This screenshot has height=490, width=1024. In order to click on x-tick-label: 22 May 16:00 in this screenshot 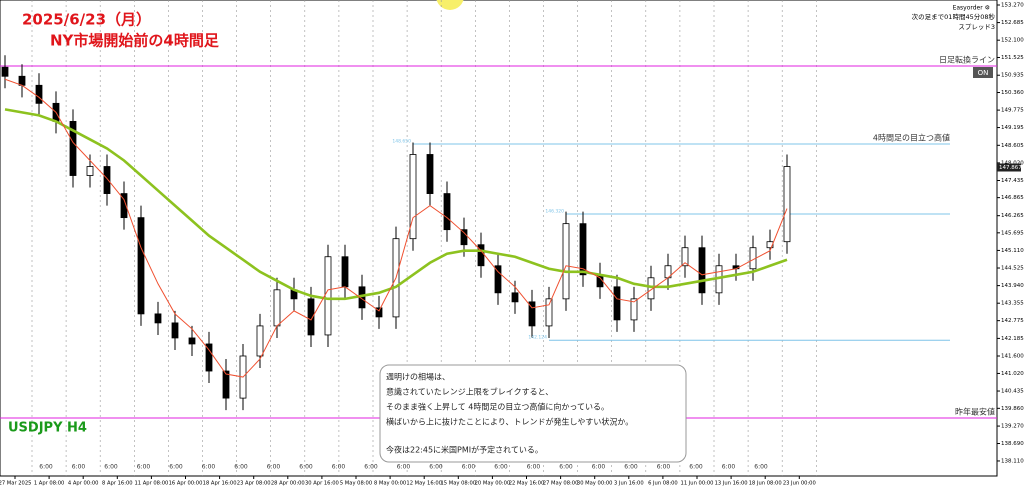, I will do `click(527, 484)`.